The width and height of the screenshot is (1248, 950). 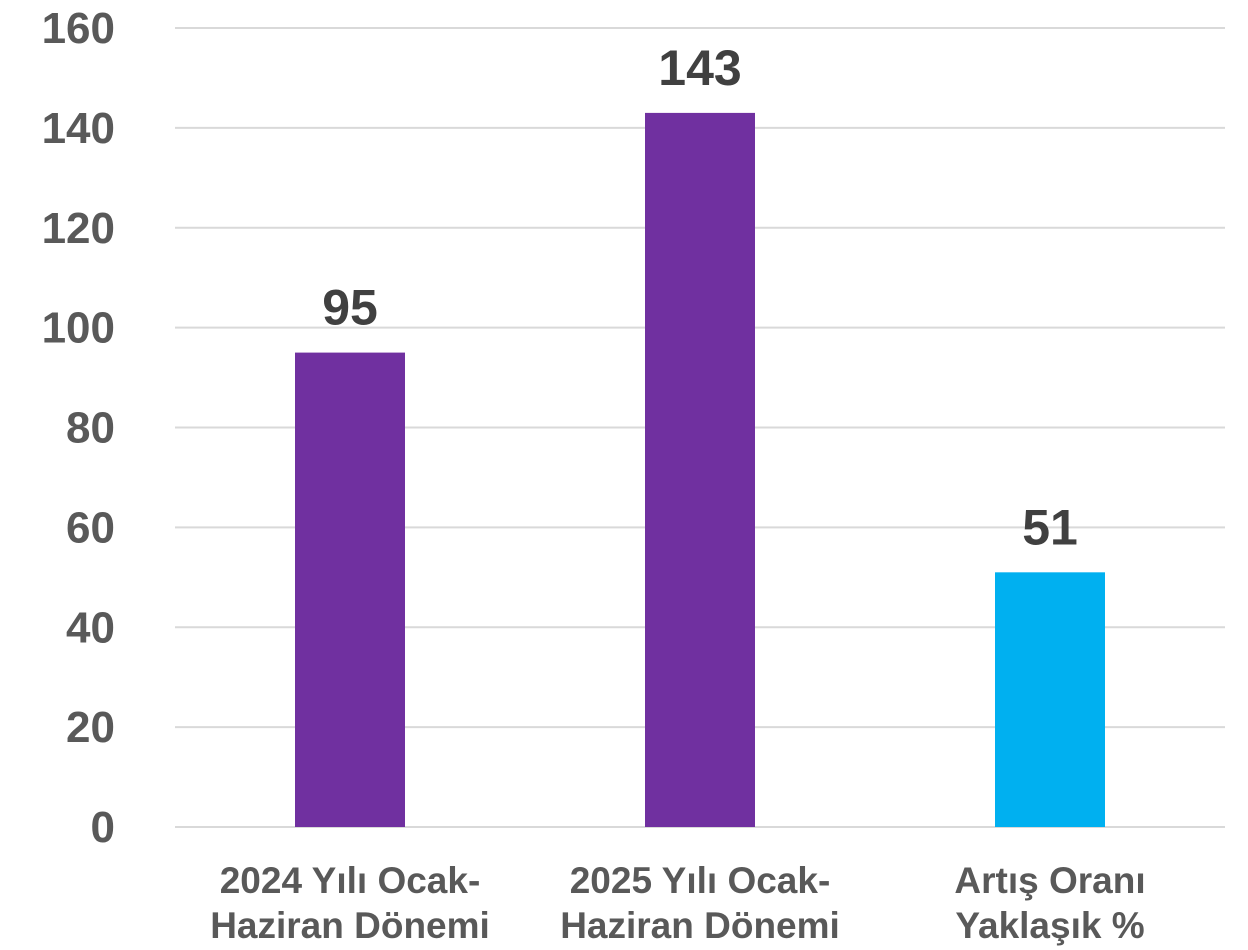 What do you see at coordinates (350, 308) in the screenshot?
I see `data-label: 95` at bounding box center [350, 308].